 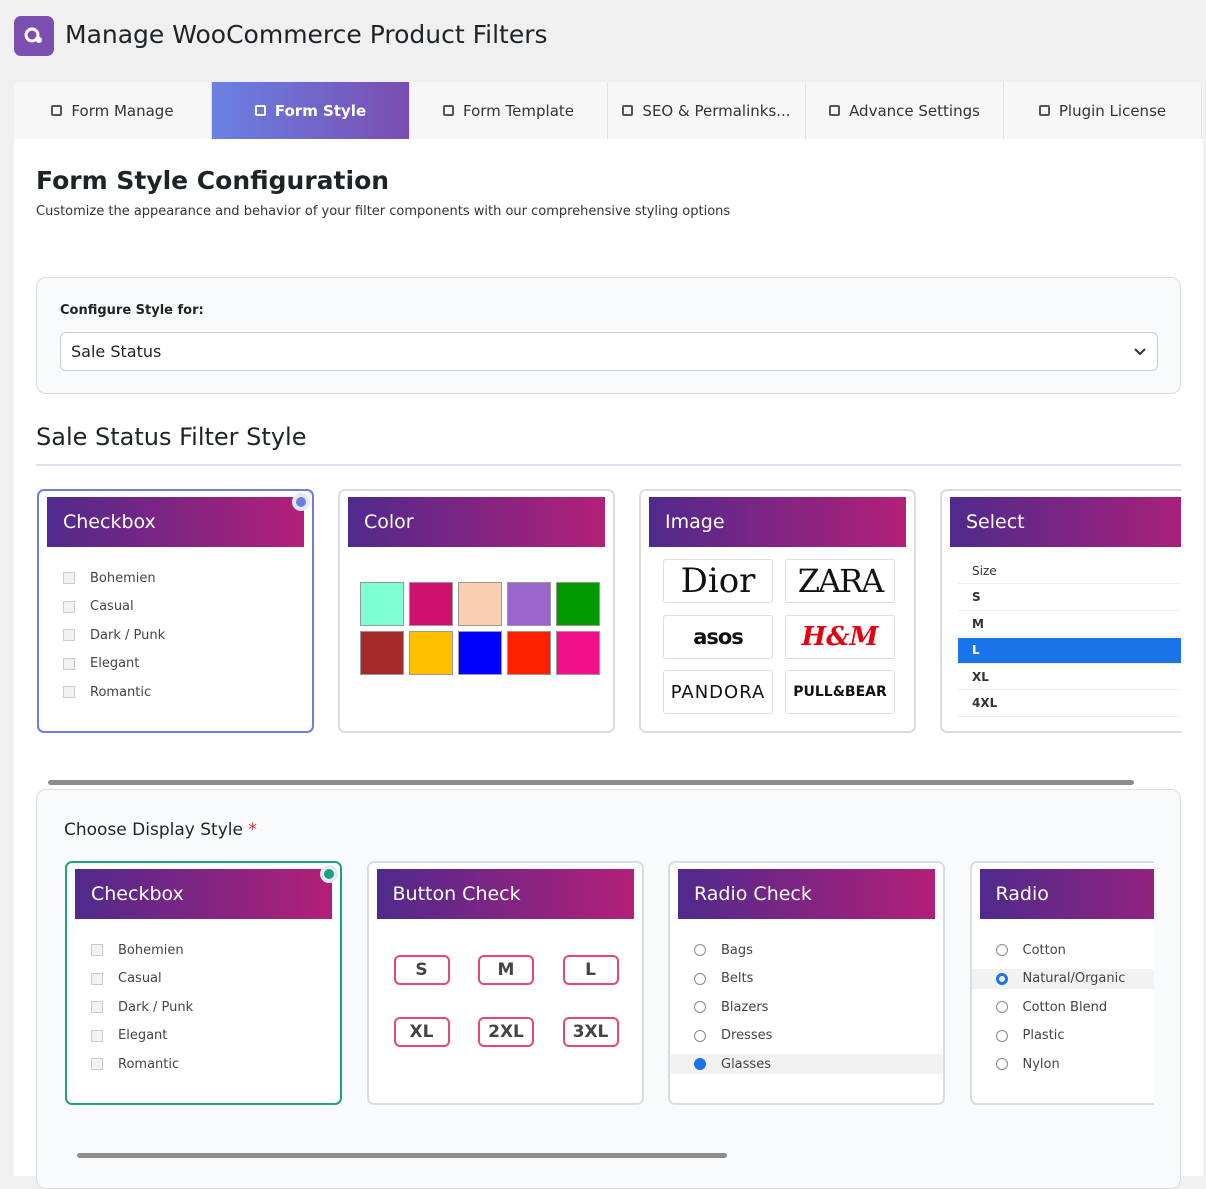 I want to click on brand-logo: PULL&BEAR, so click(x=840, y=692).